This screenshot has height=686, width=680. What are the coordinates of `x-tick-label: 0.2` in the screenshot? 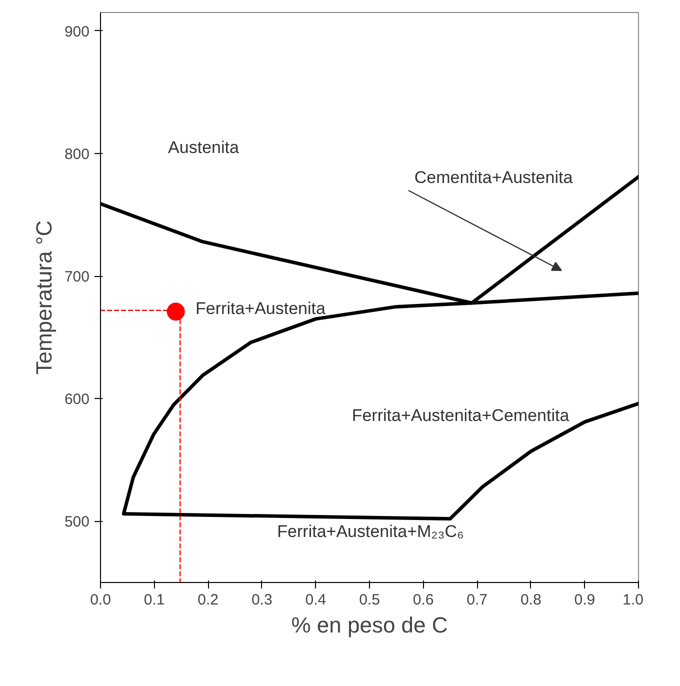 It's located at (208, 600).